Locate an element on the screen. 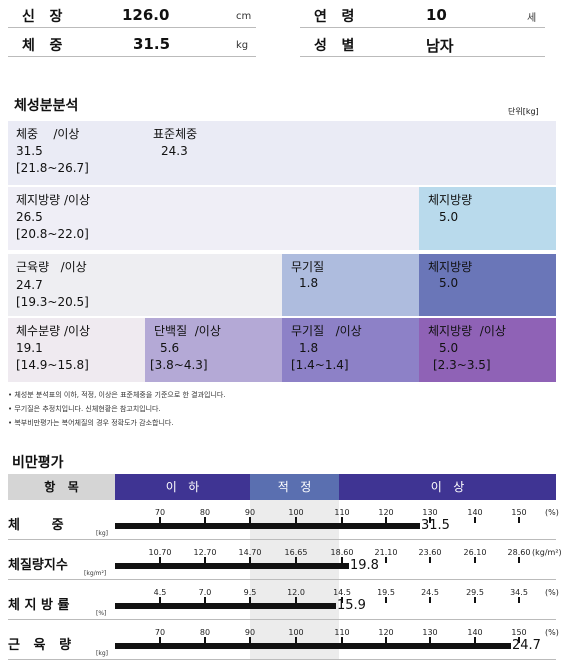  sex-label: 성 별 is located at coordinates (334, 46).